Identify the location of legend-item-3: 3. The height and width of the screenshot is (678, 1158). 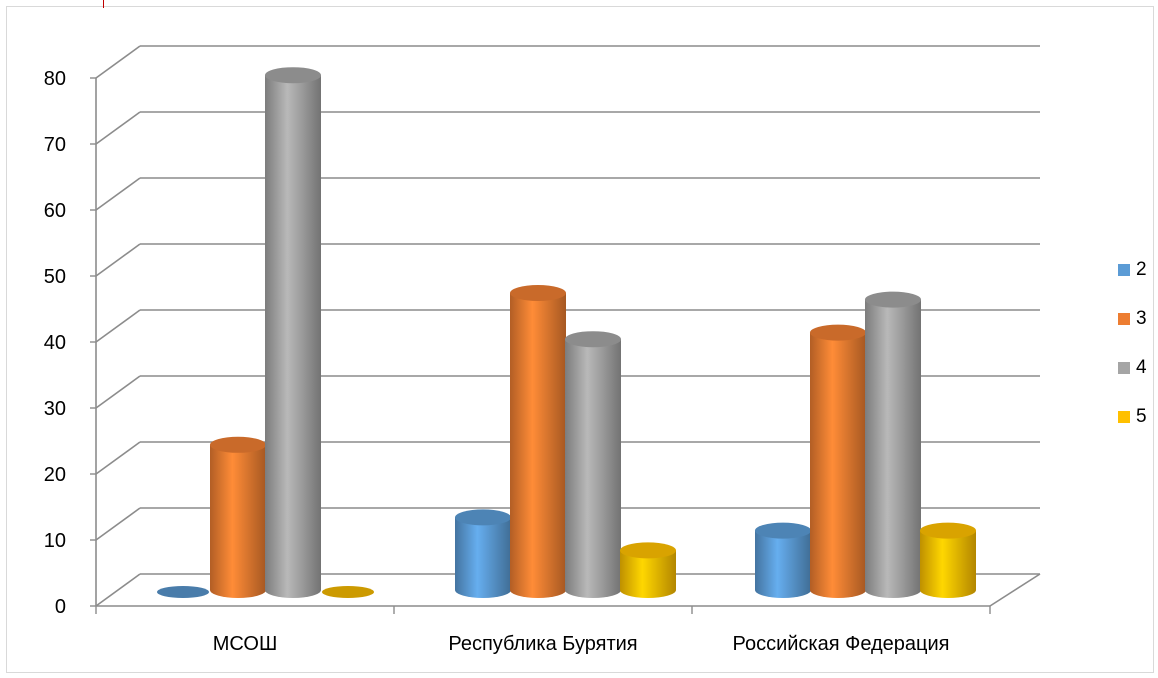
(1138, 319).